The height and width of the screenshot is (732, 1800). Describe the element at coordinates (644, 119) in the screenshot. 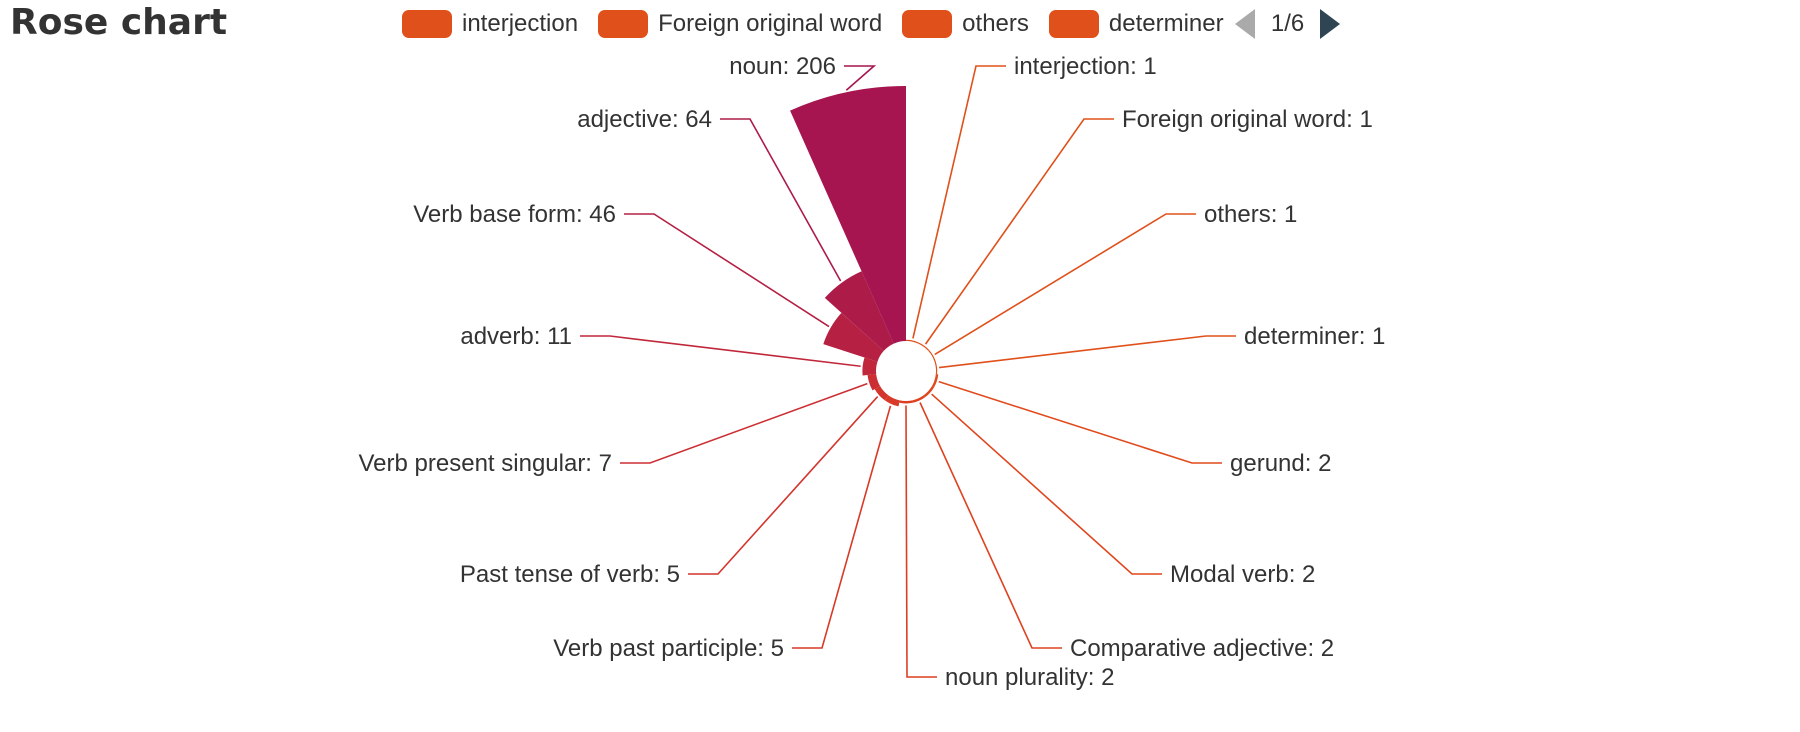

I see `data-label: adjective: 64` at that location.